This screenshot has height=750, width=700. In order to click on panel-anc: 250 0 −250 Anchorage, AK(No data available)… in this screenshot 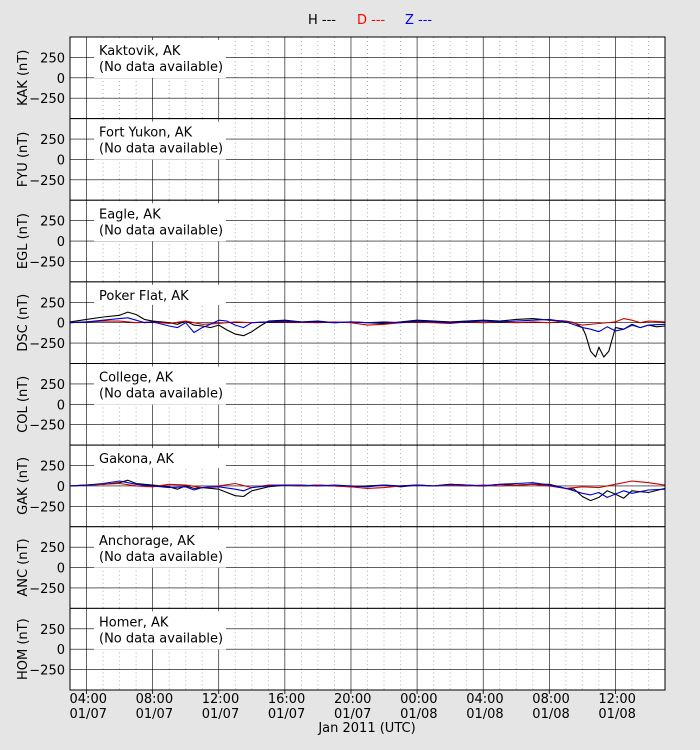, I will do `click(341, 567)`.